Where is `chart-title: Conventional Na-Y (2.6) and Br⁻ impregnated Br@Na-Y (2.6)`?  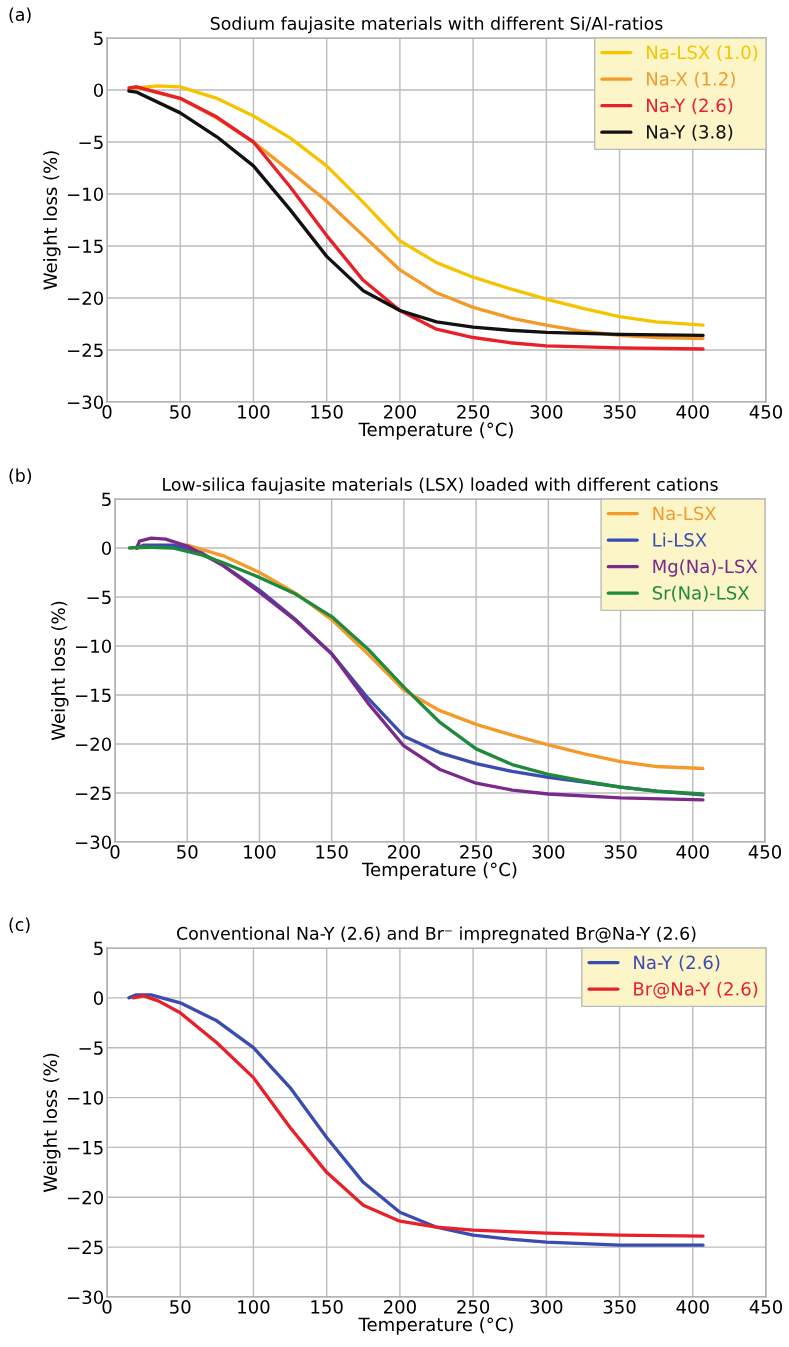
chart-title: Conventional Na-Y (2.6) and Br⁻ impregnated Br@Na-Y (2.6) is located at coordinates (436, 935).